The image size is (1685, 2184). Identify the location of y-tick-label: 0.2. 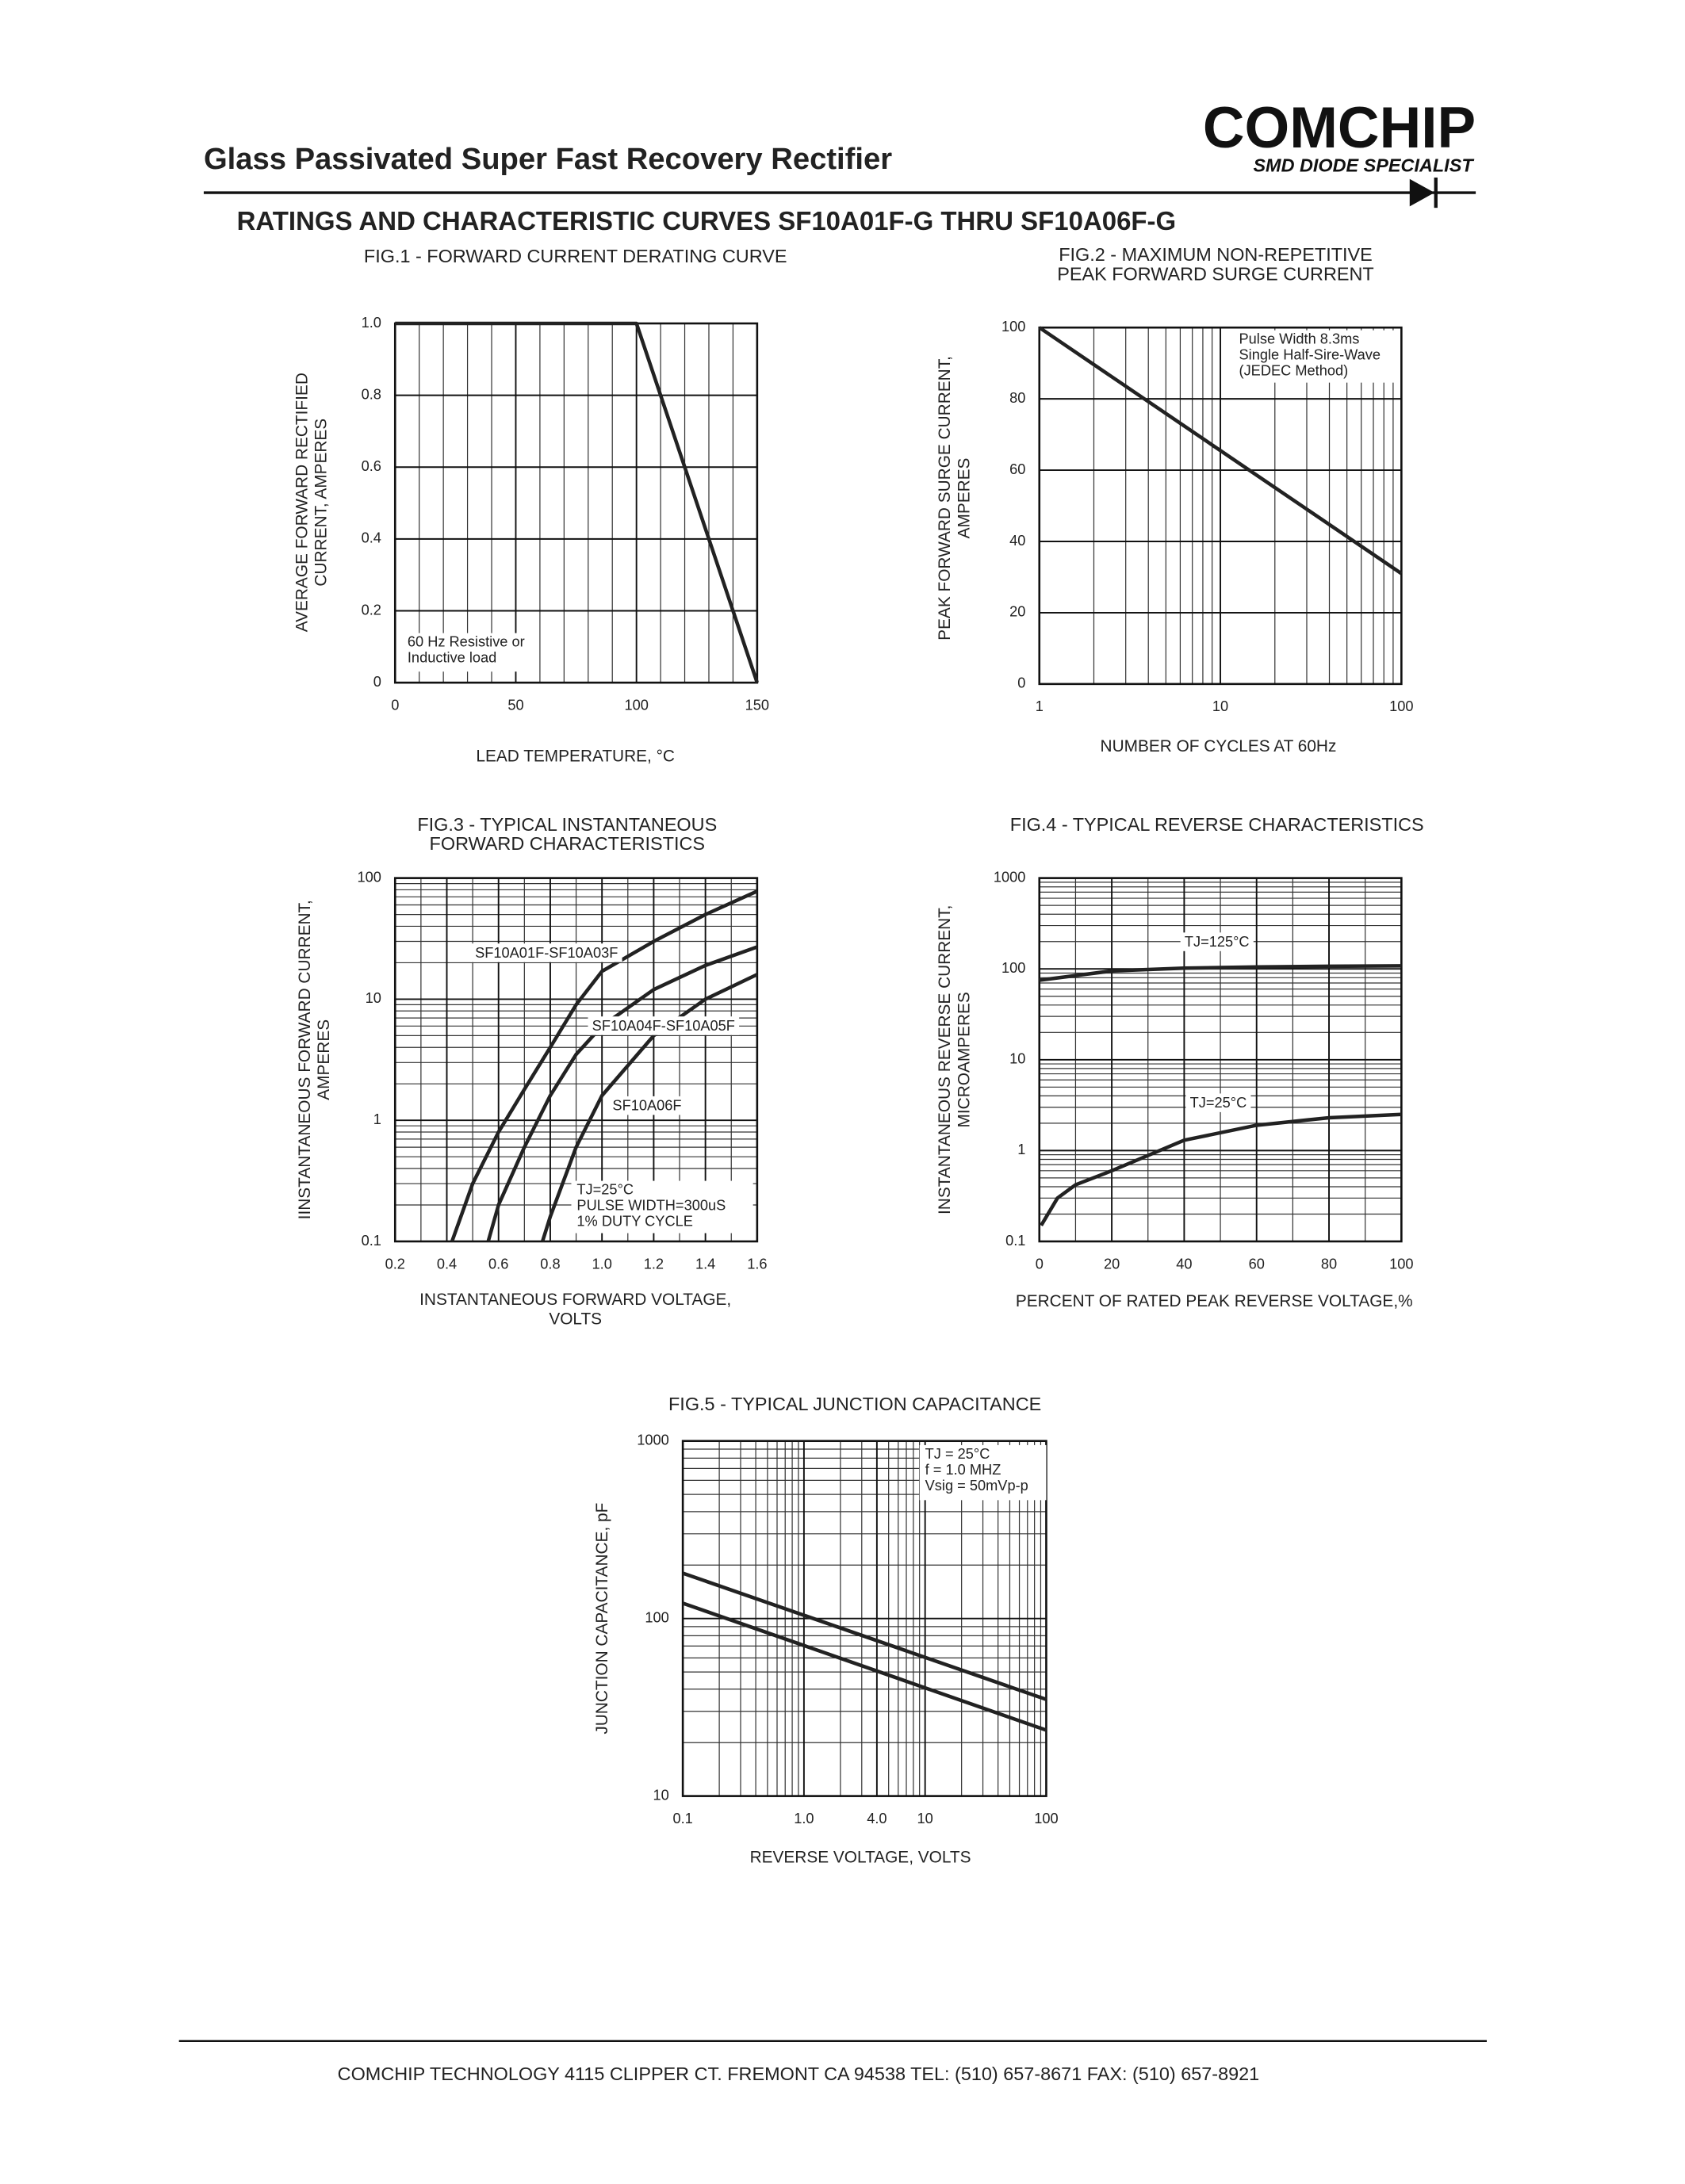
(371, 610).